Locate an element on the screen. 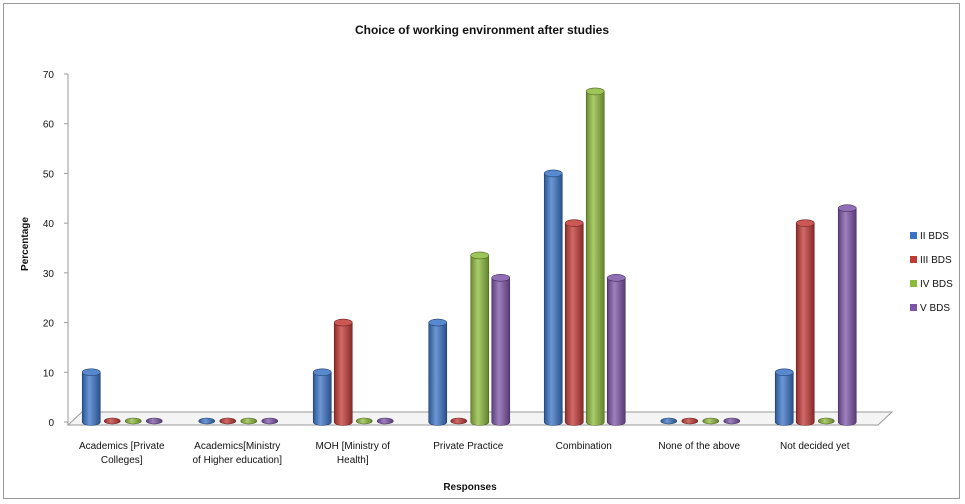  bar-7-v-bds is located at coordinates (847, 315).